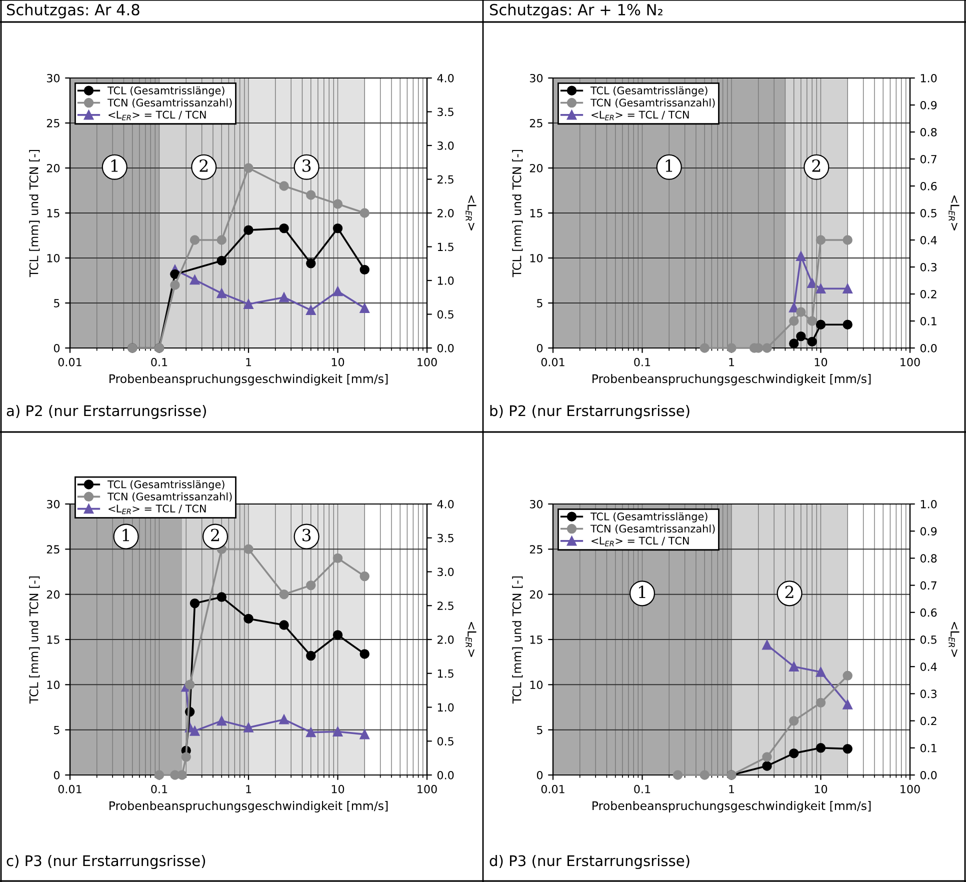 Image resolution: width=966 pixels, height=882 pixels. I want to click on y2-tick-label: 0.4, so click(928, 666).